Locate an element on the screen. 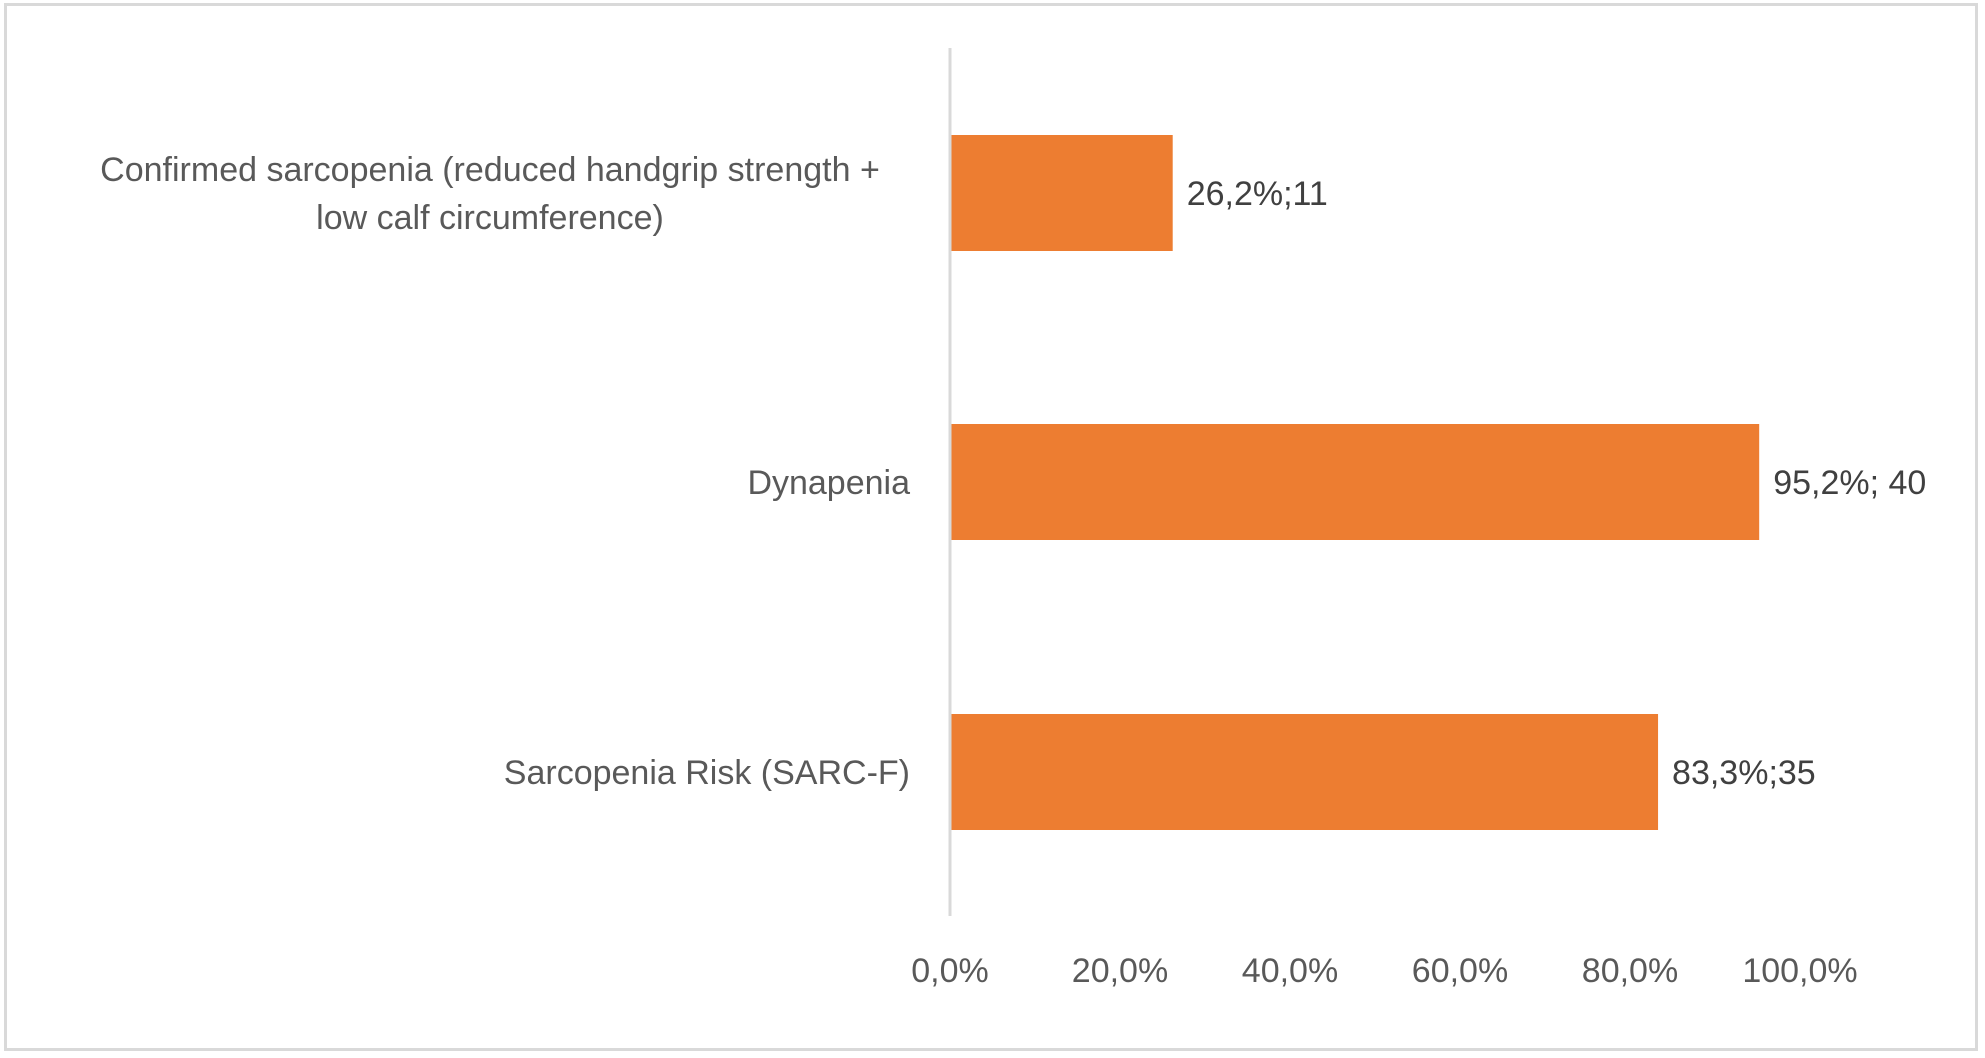 This screenshot has height=1058, width=1985. category-label-1: Dynapenia is located at coordinates (828, 483).